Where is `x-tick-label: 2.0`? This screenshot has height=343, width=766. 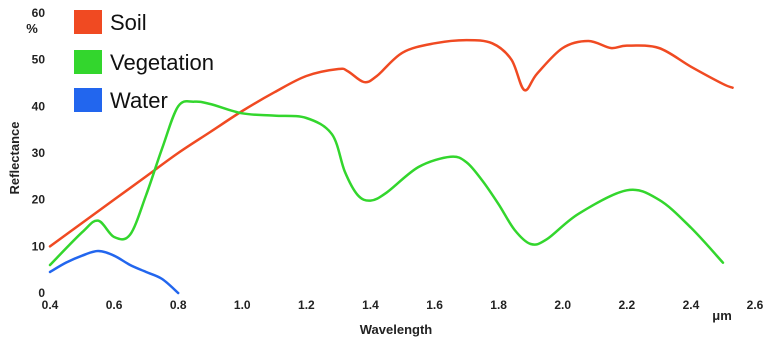
x-tick-label: 2.0 is located at coordinates (562, 305).